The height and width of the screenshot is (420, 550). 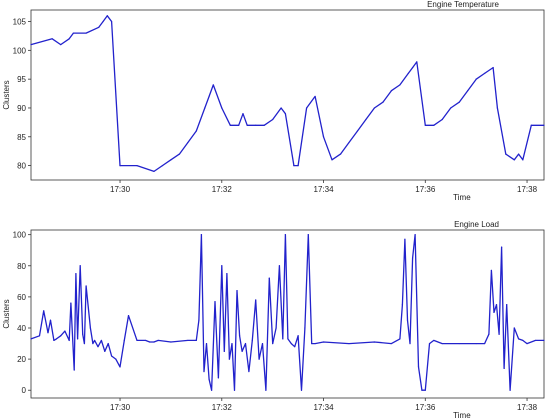 What do you see at coordinates (21, 79) in the screenshot?
I see `y-tick-label: 95` at bounding box center [21, 79].